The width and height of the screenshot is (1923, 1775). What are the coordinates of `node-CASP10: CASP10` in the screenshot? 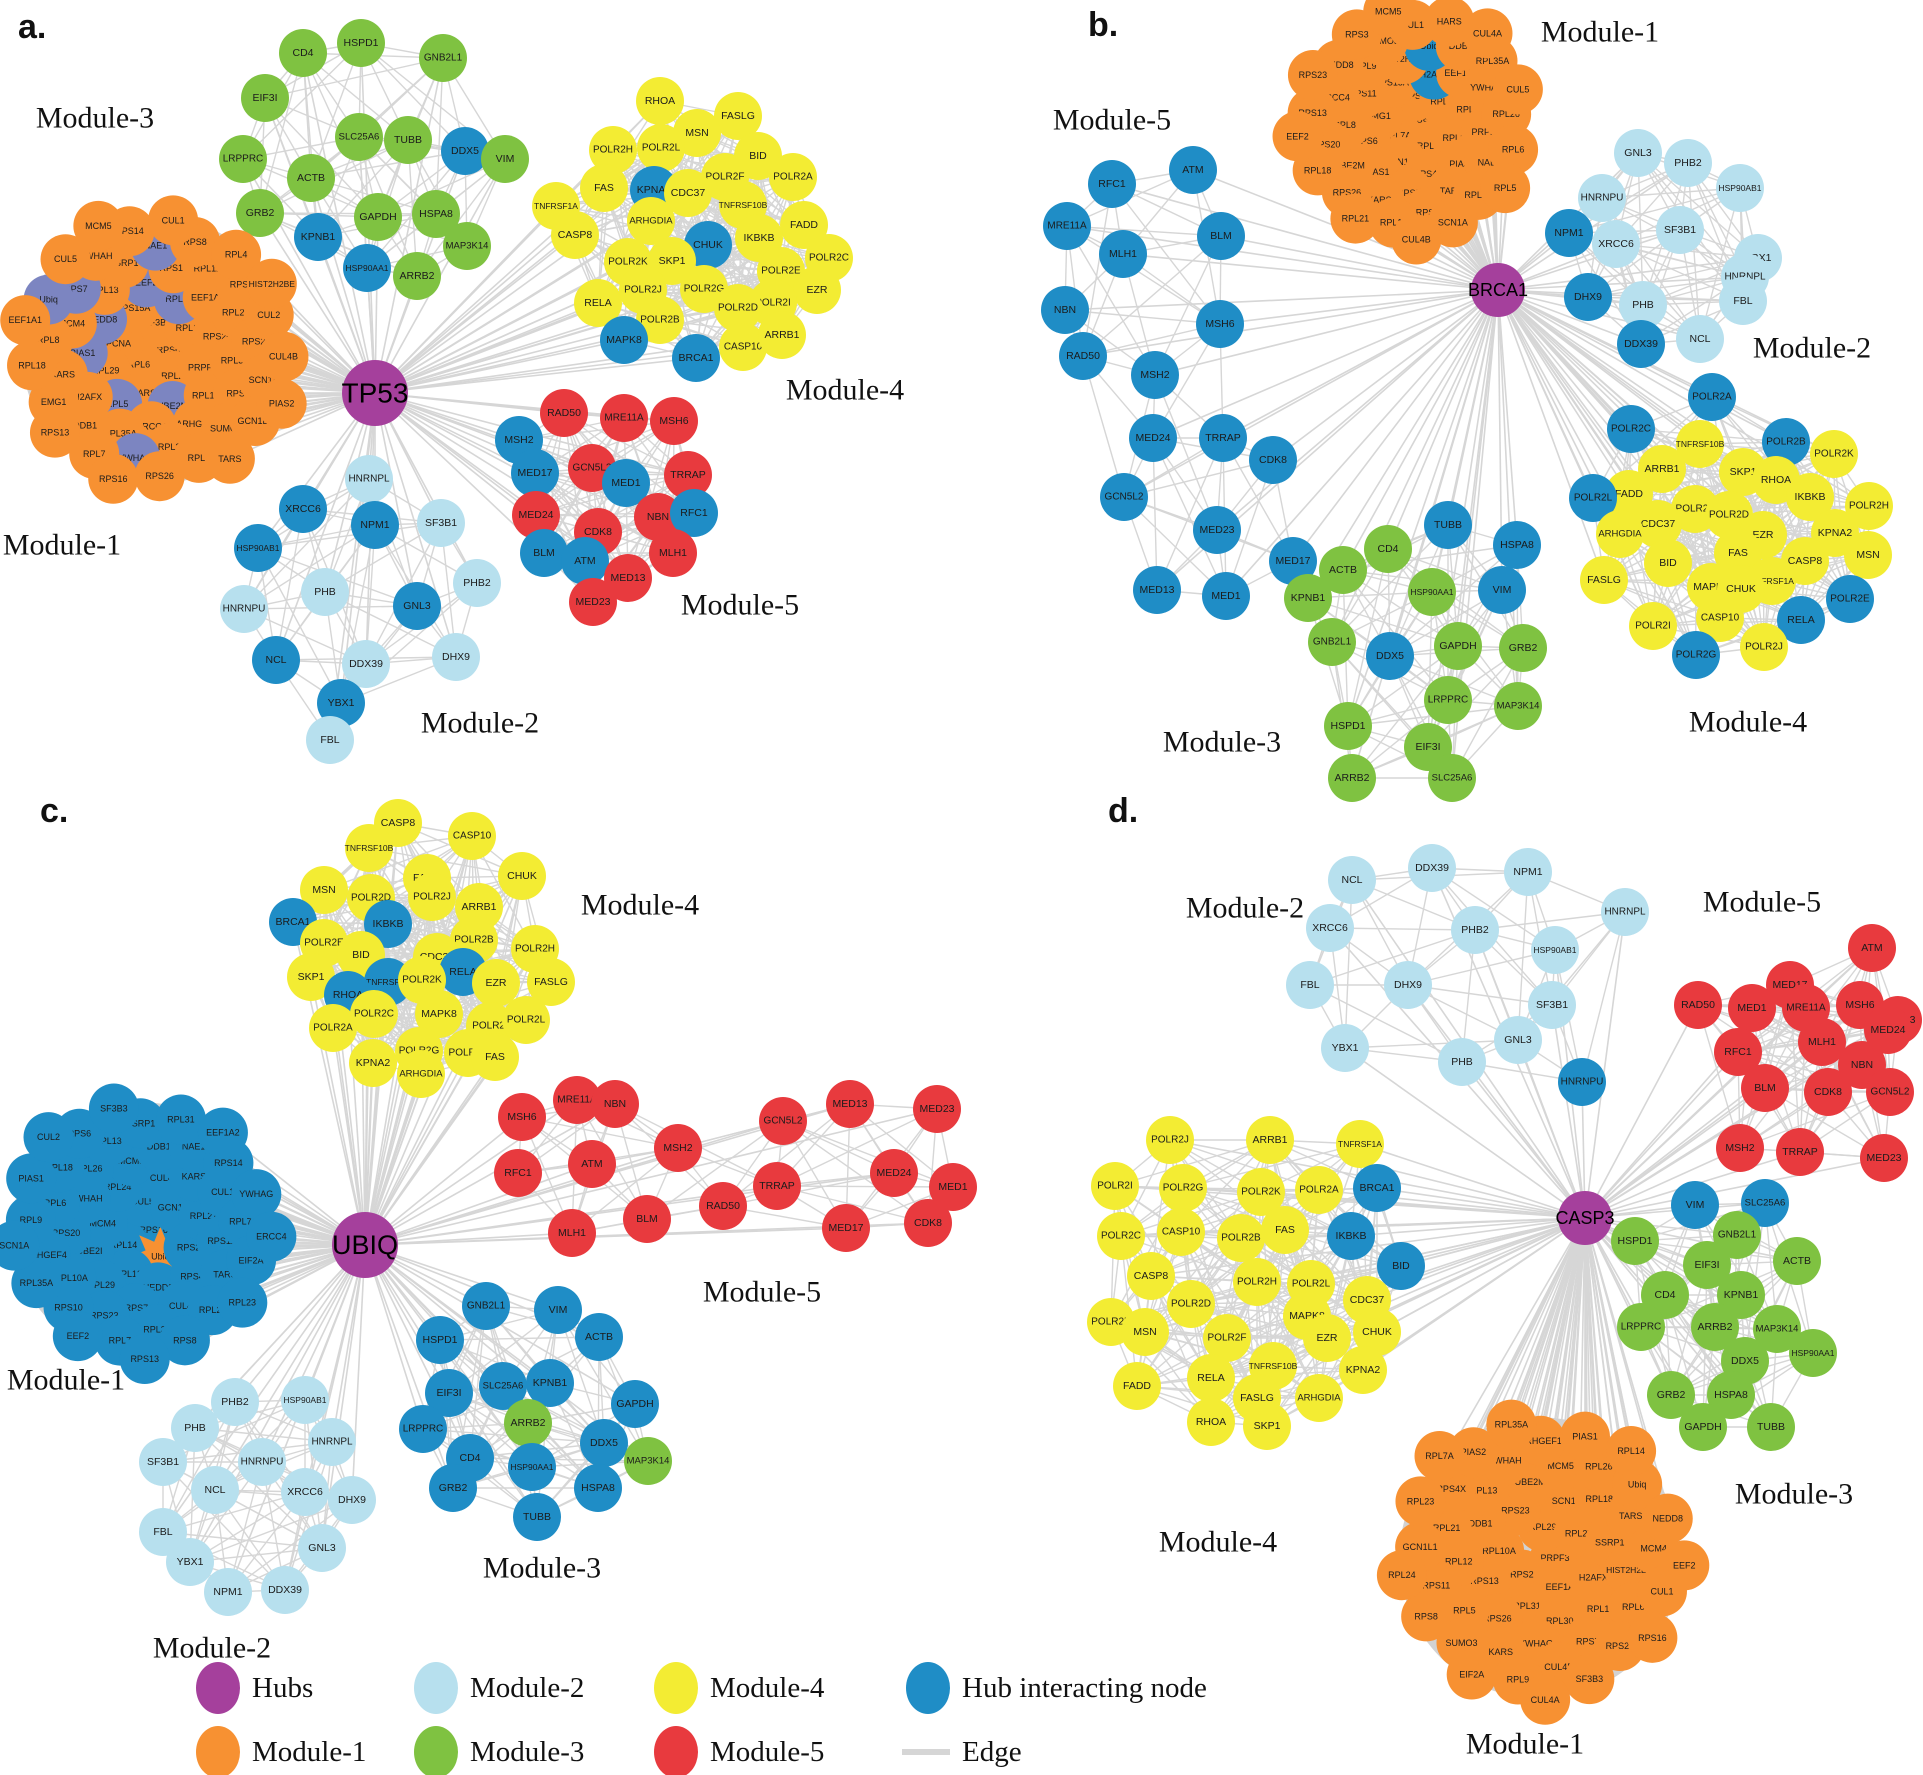 It's located at (743, 347).